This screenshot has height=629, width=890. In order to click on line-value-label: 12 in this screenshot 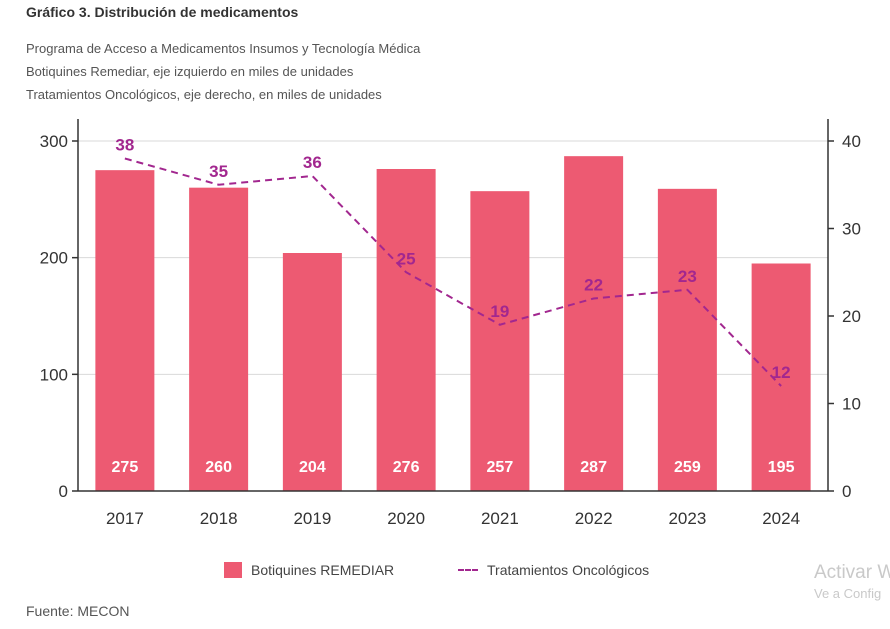, I will do `click(781, 372)`.